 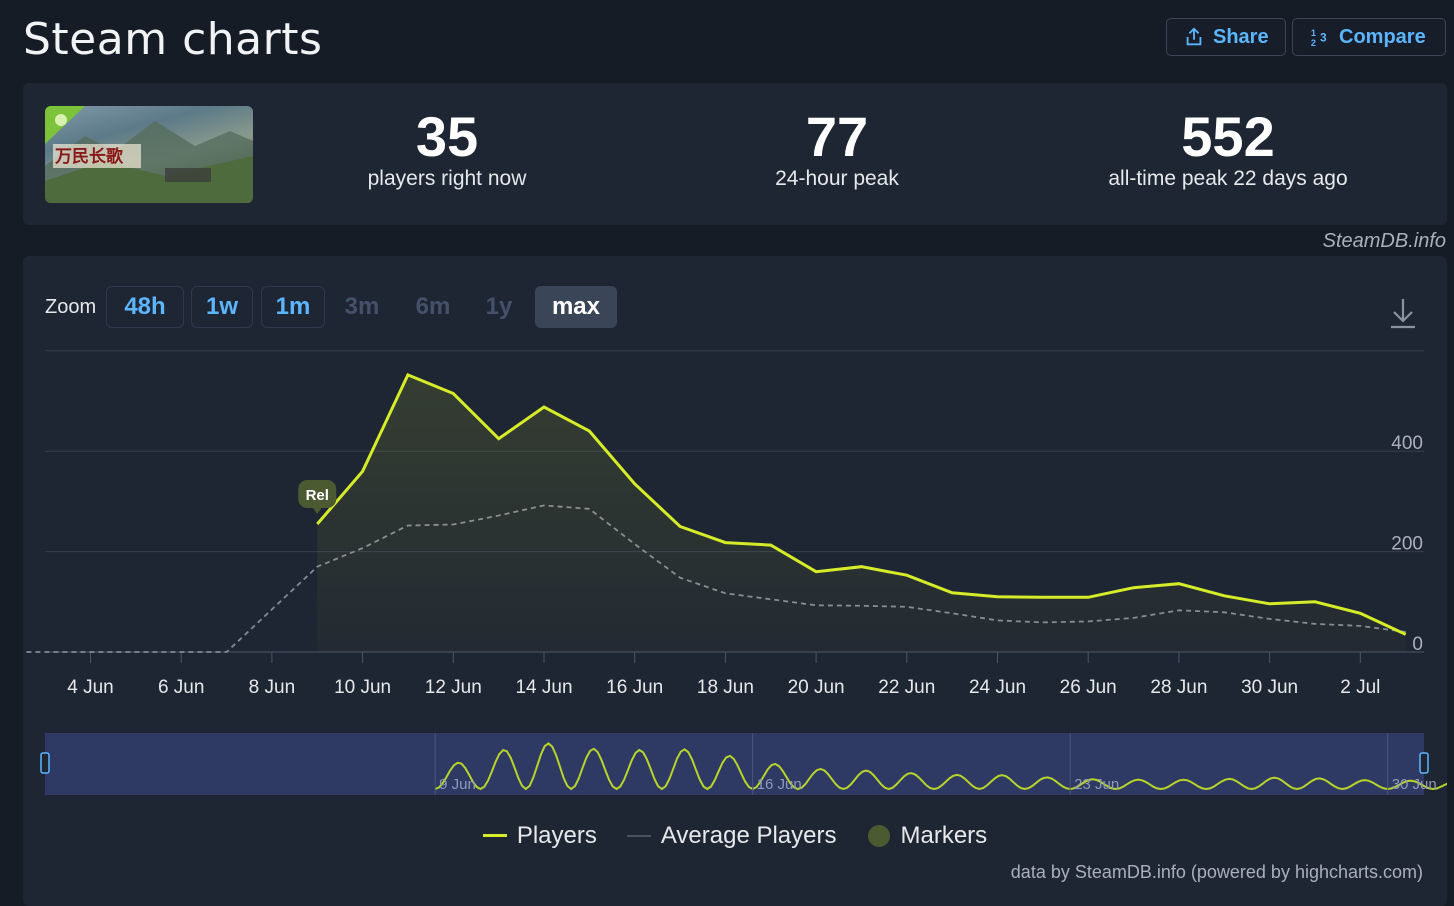 What do you see at coordinates (89, 156) in the screenshot?
I see `svg-text: 万民长歌` at bounding box center [89, 156].